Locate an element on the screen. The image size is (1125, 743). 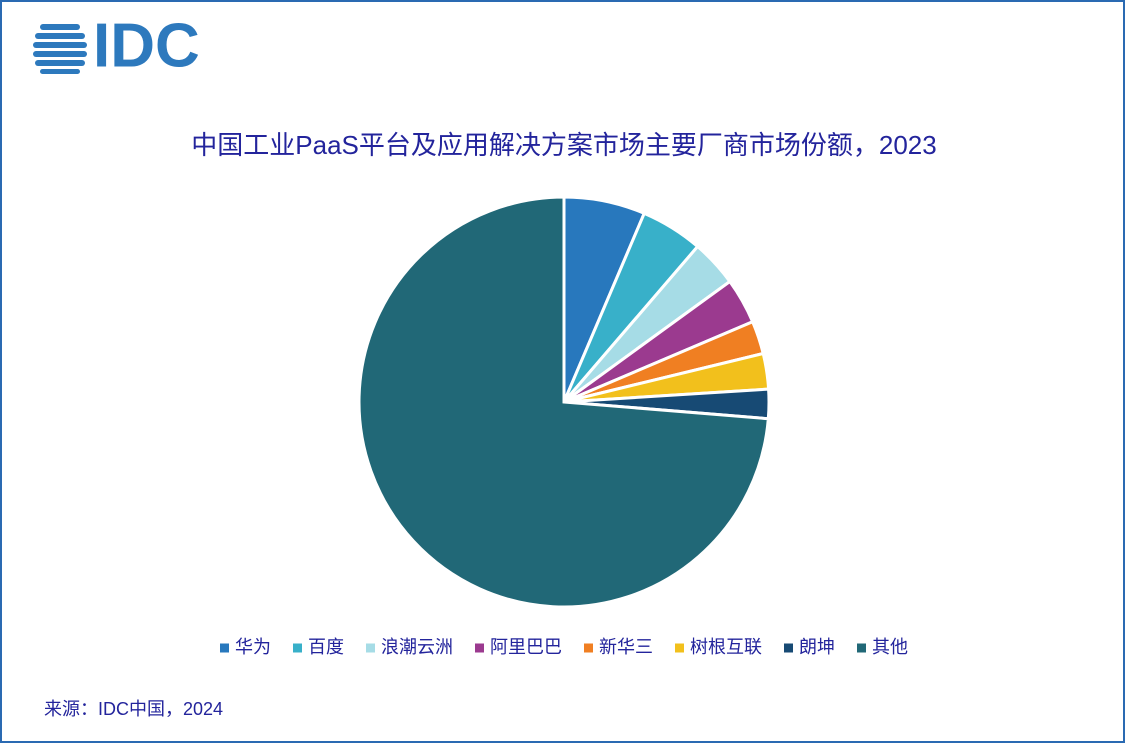
source-note: 来源：IDC中国，2024 is located at coordinates (133, 709).